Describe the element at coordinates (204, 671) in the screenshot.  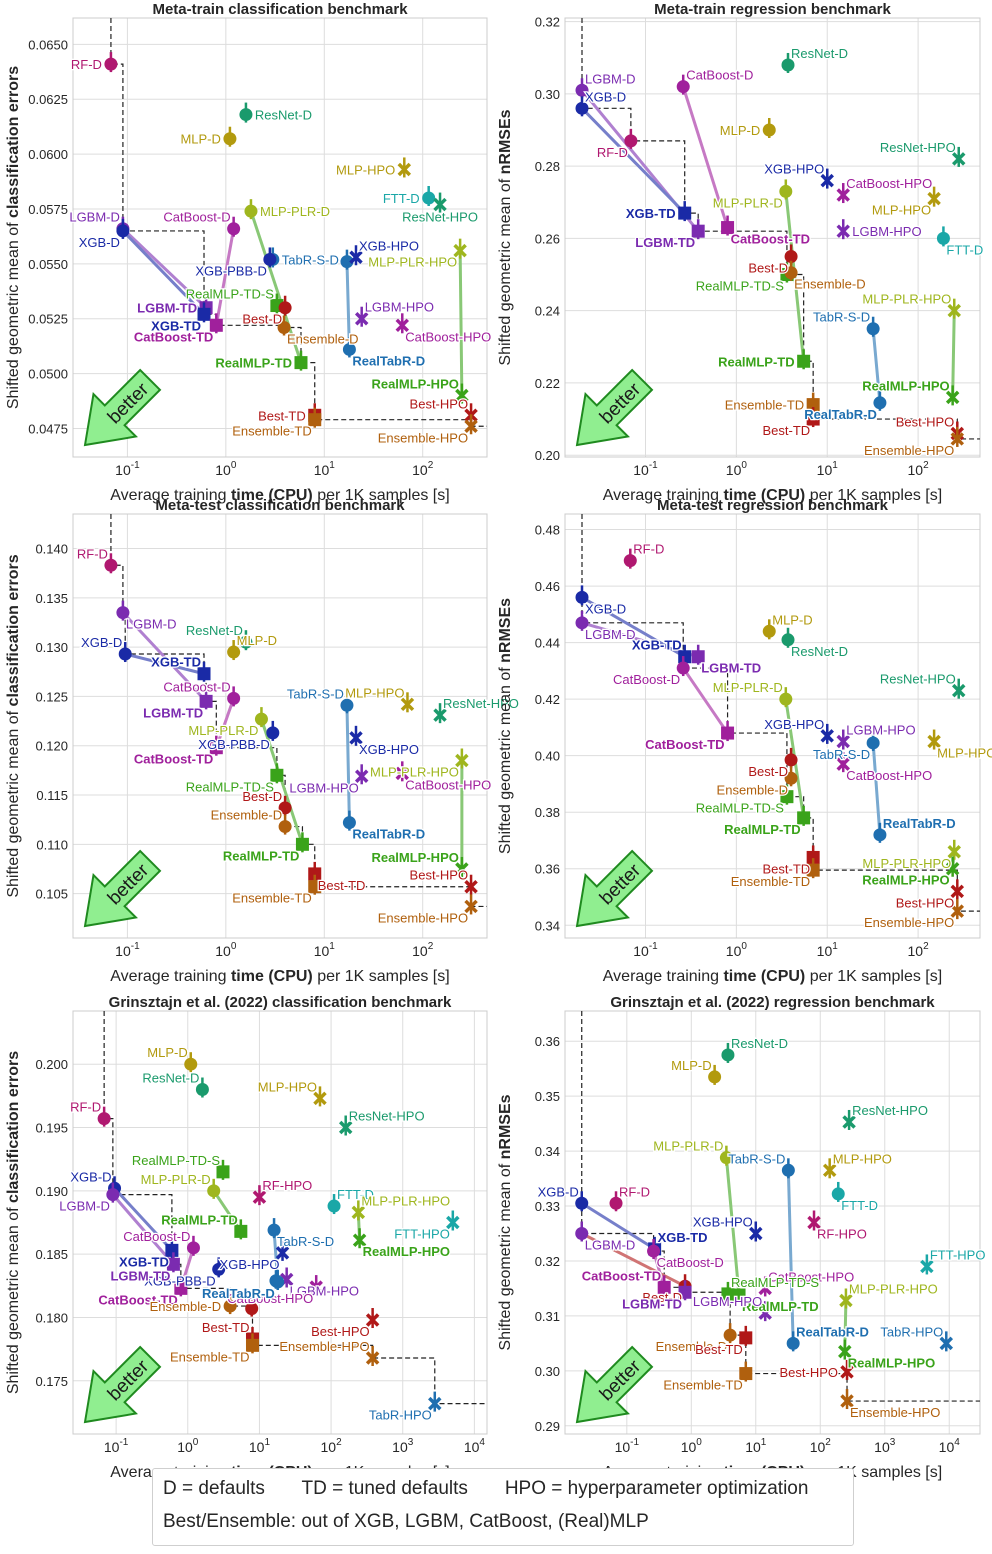
I see `marker-xgb-td` at that location.